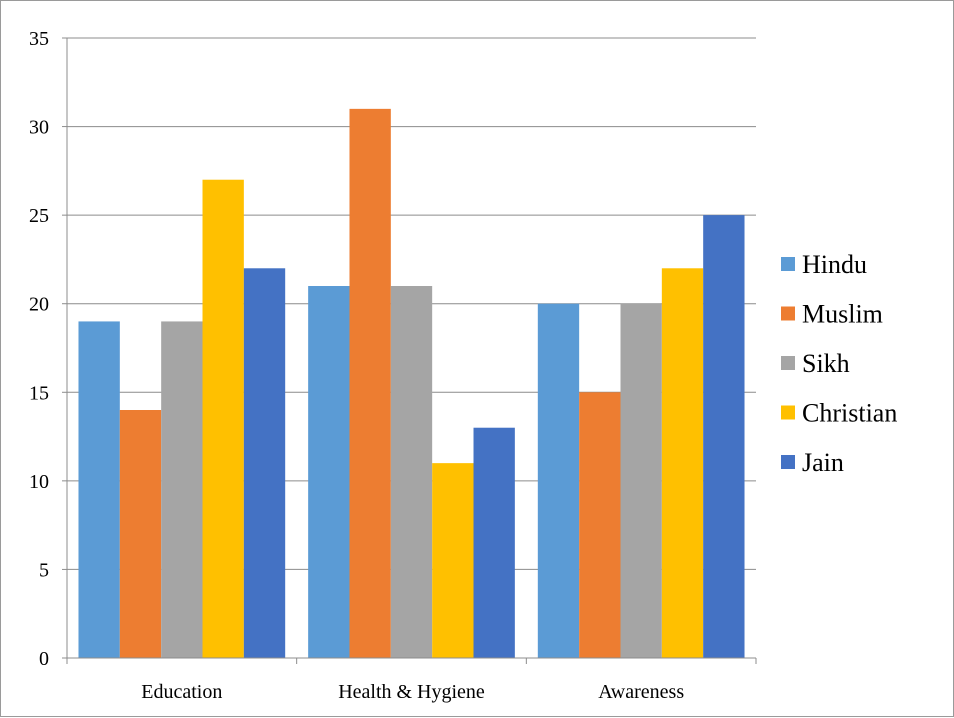  What do you see at coordinates (834, 264) in the screenshot?
I see `legend-label-hindu: Hindu` at bounding box center [834, 264].